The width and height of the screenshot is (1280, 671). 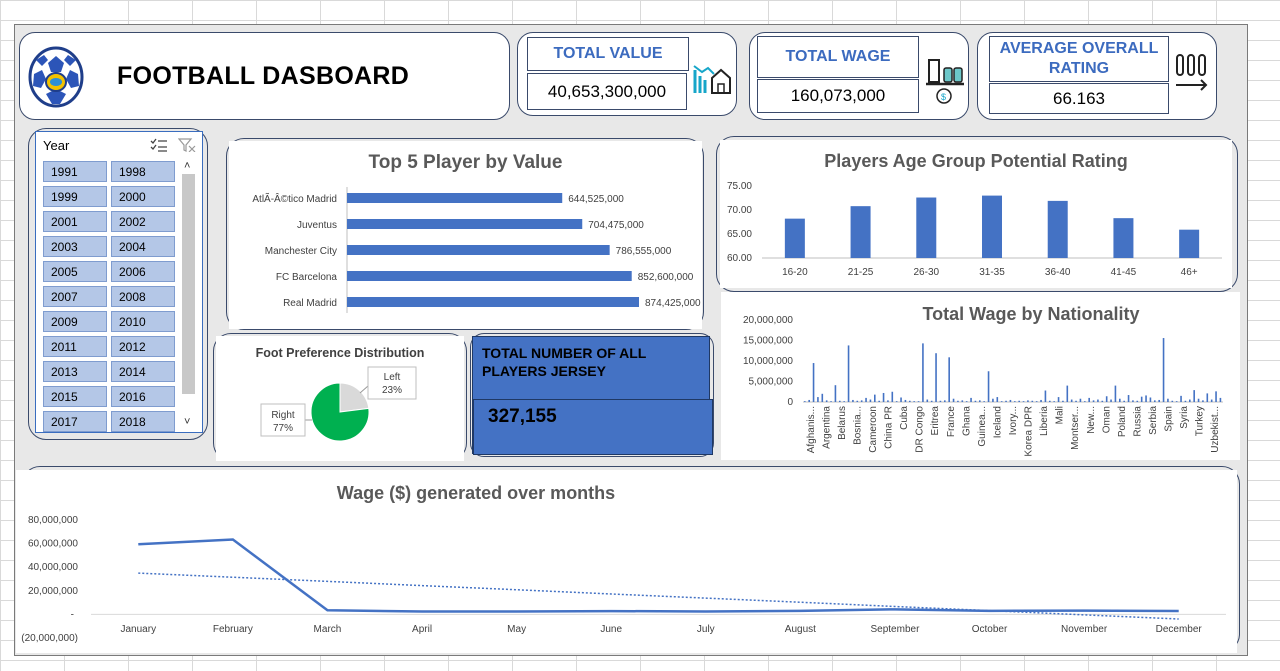 I want to click on slicer-year-2004: 2004, so click(x=143, y=246).